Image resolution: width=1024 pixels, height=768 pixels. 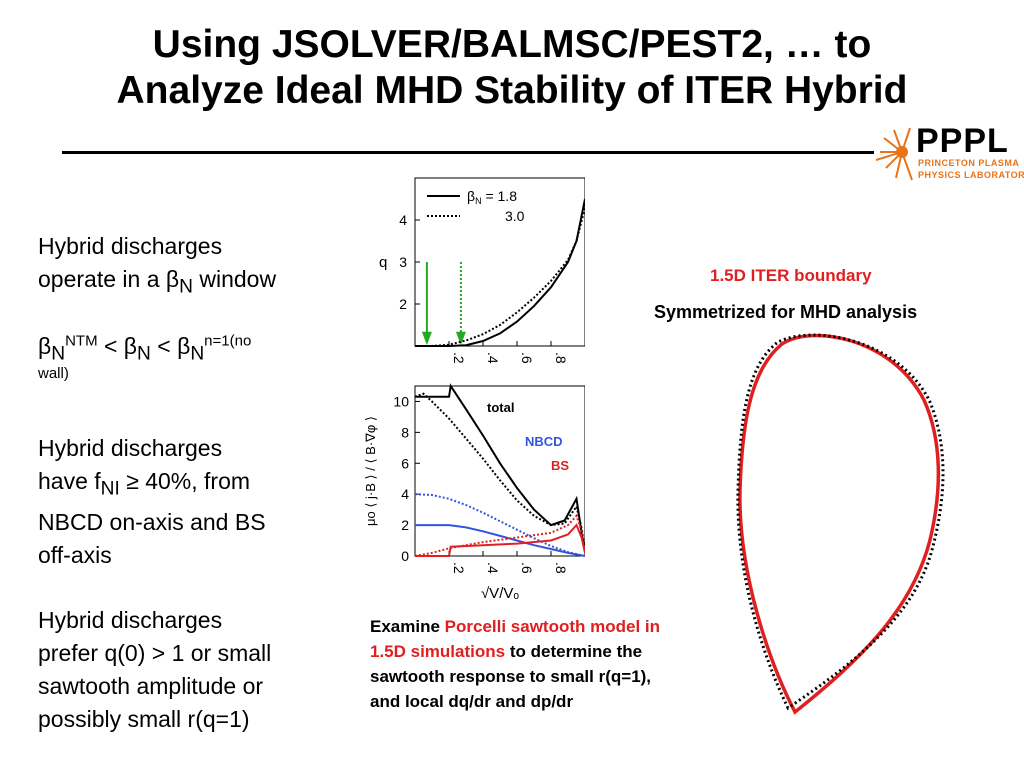 I want to click on series-label-bs: BS, so click(x=560, y=465).